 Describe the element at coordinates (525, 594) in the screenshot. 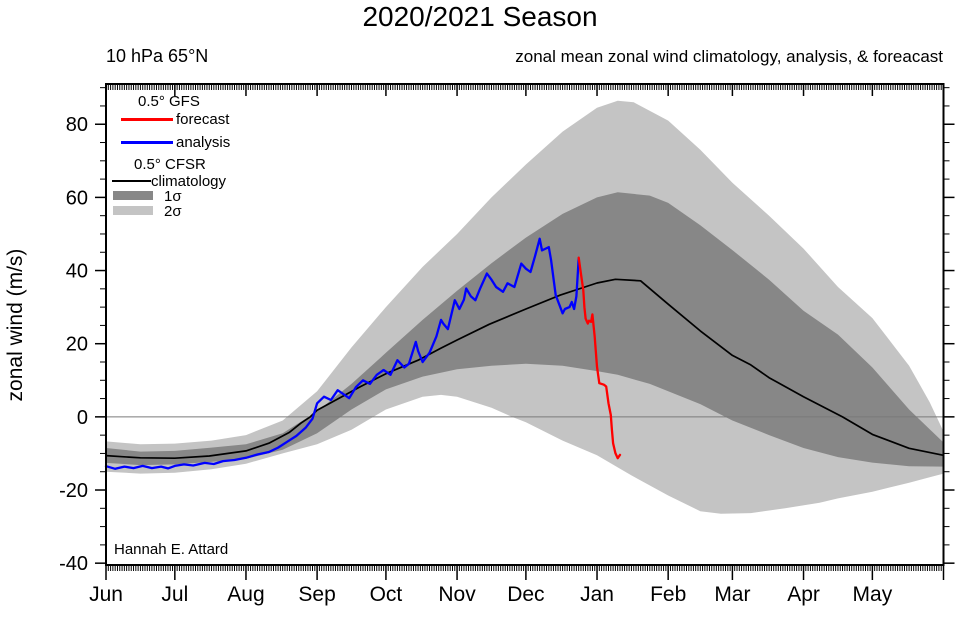

I see `x-tick-label: Dec` at that location.